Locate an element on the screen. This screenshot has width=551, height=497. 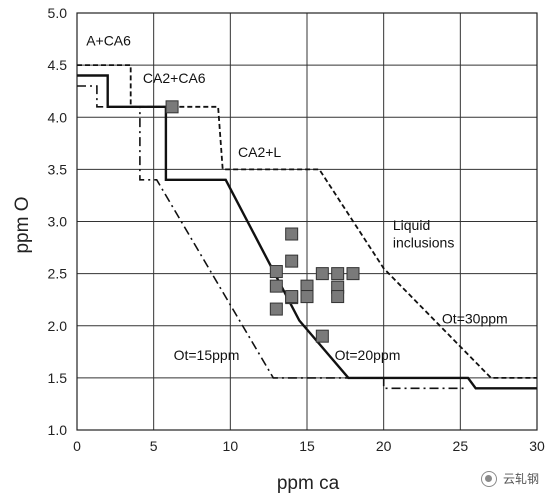
x-tick-label: 0 is located at coordinates (77, 446).